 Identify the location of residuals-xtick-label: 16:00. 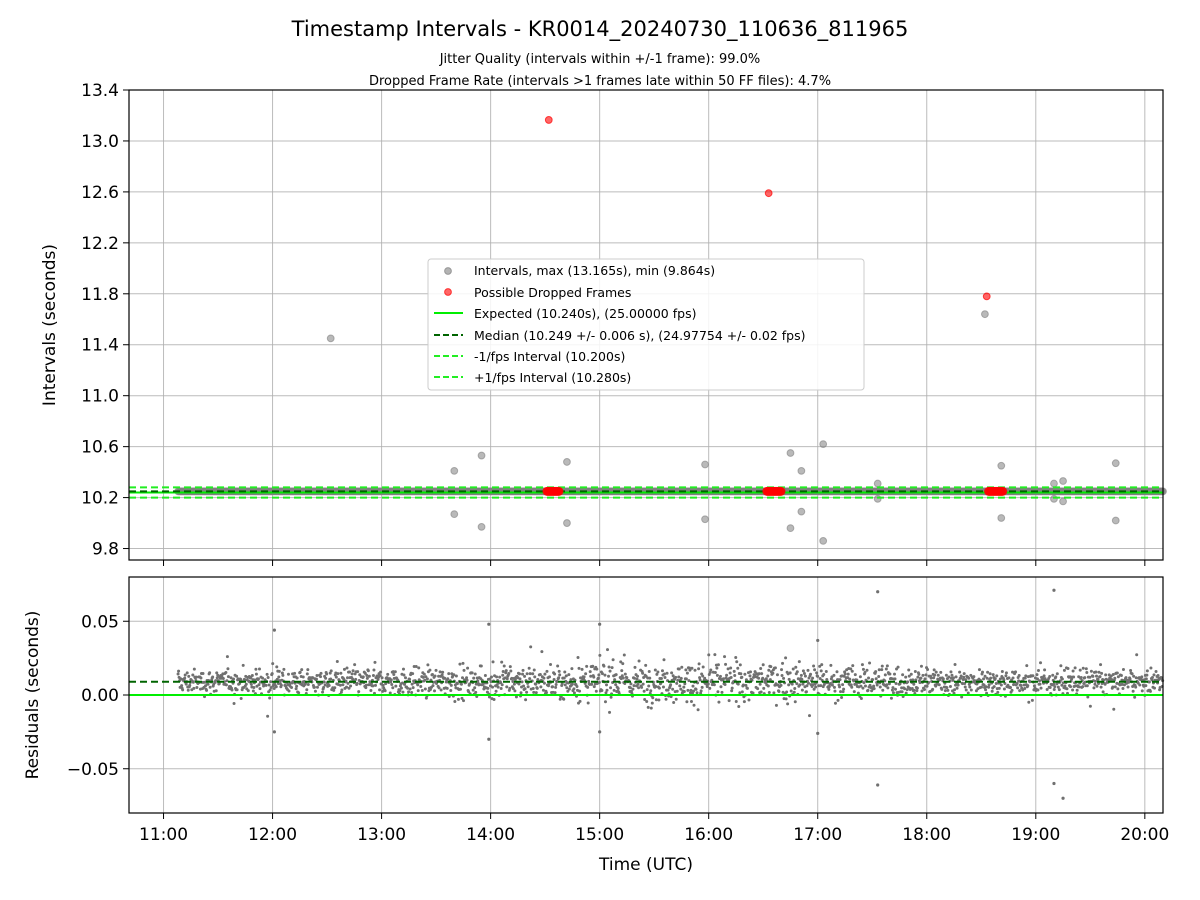
(708, 835).